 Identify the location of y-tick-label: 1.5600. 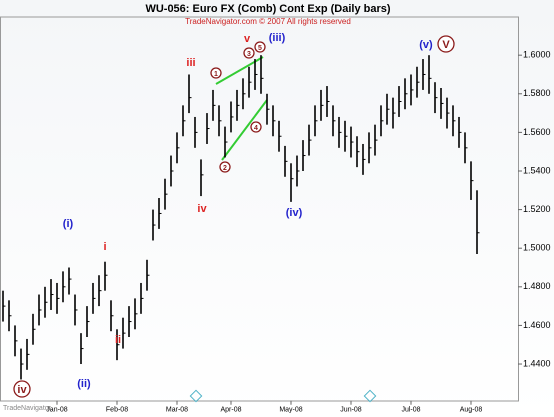
(537, 132).